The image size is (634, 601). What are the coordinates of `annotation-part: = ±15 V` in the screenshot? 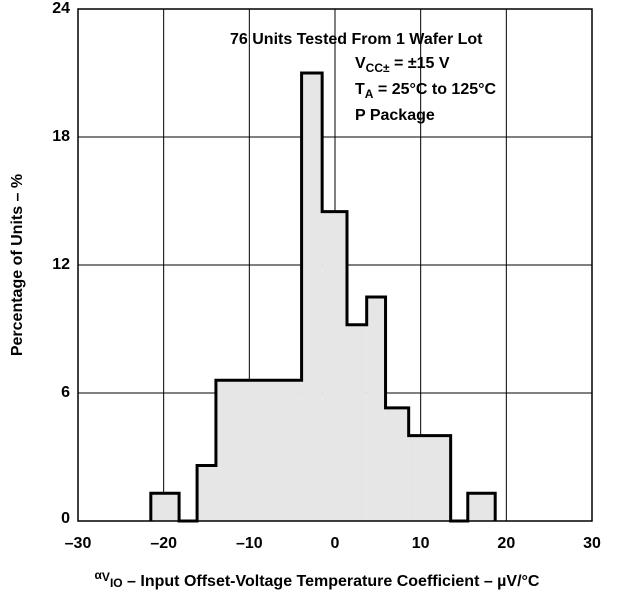 It's located at (420, 63).